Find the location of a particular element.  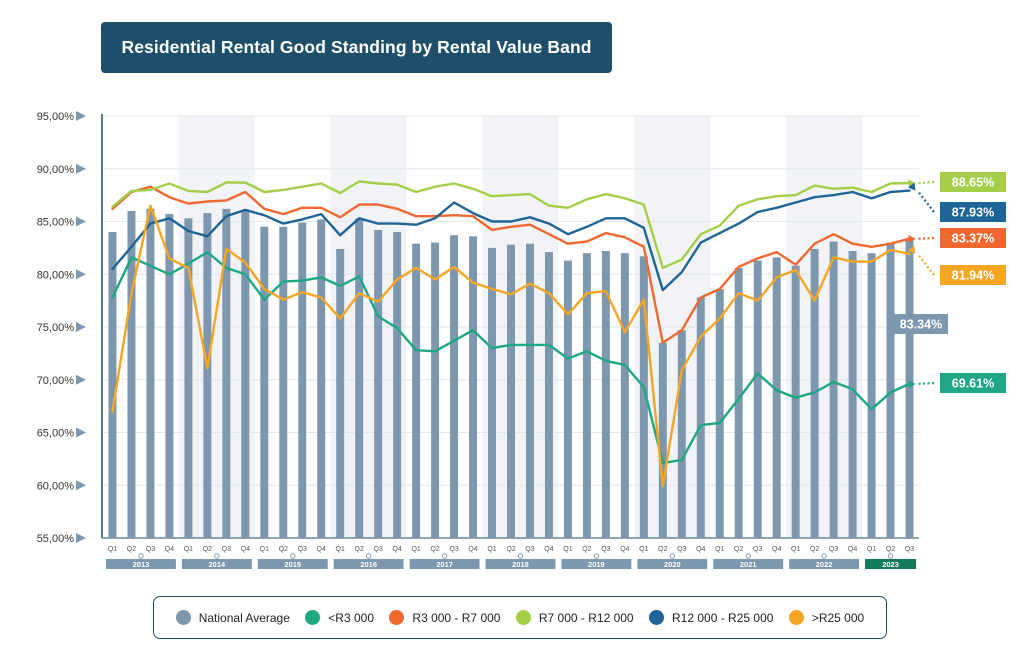

y-tick-label: 80,00% is located at coordinates (56, 275).